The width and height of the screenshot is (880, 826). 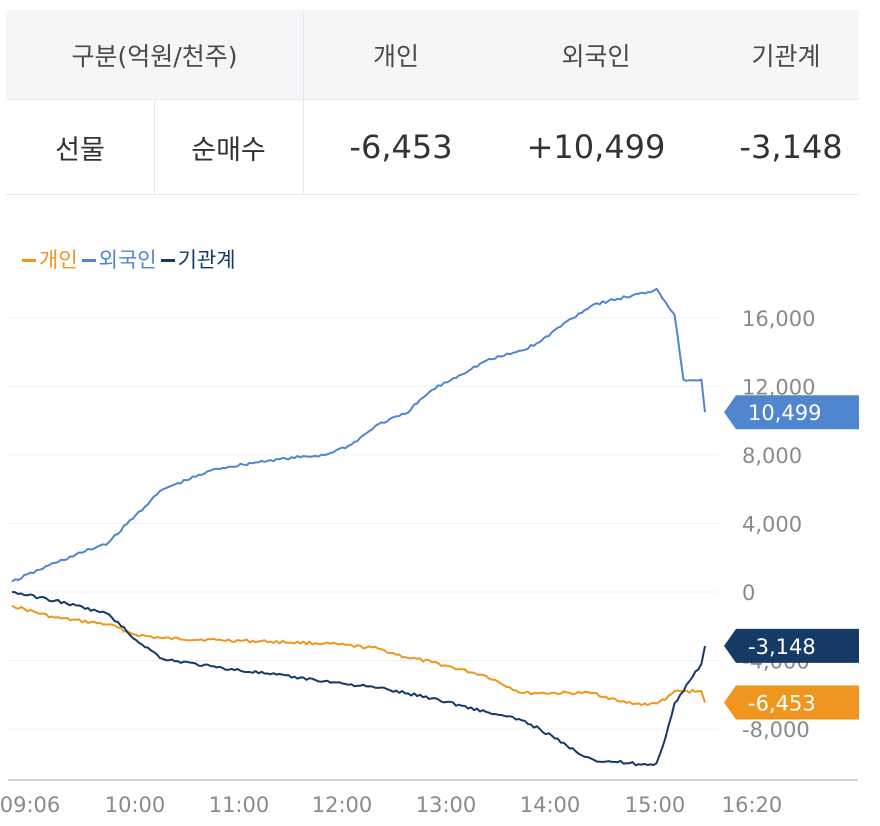 I want to click on row-type: 선물, so click(x=80, y=150).